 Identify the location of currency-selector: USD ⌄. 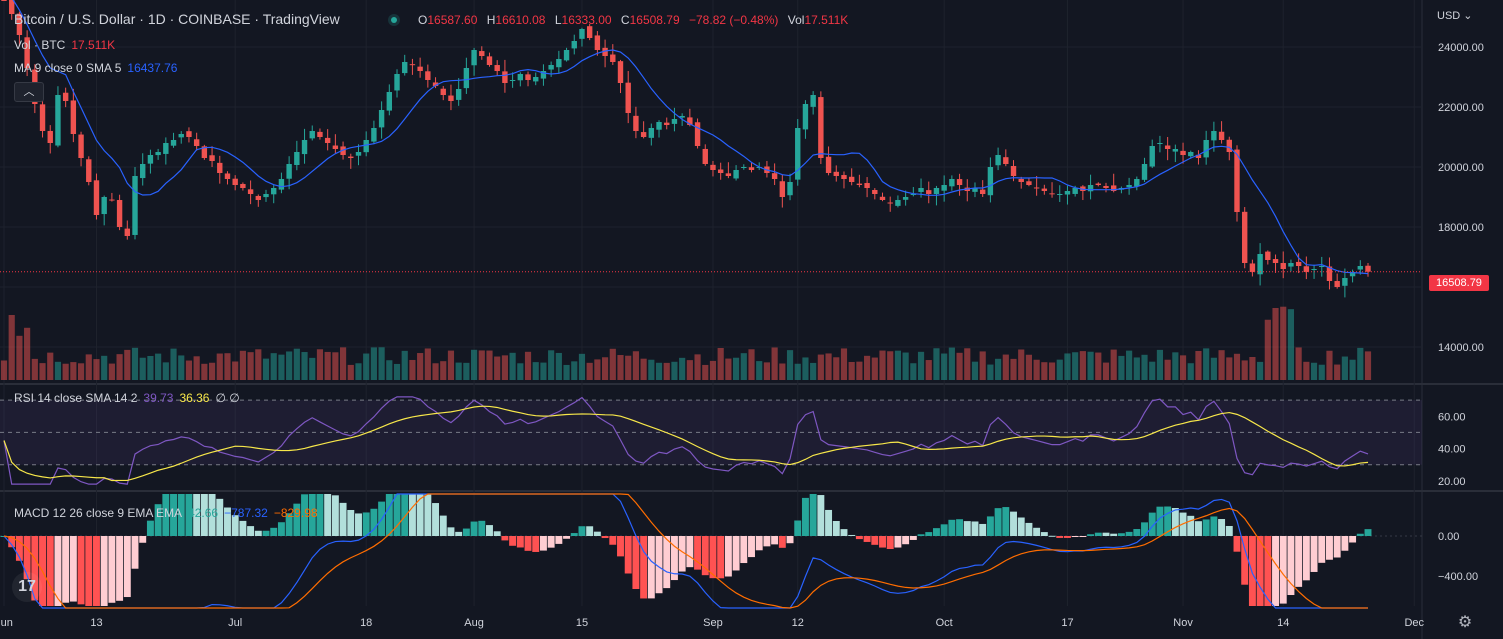
(1455, 15).